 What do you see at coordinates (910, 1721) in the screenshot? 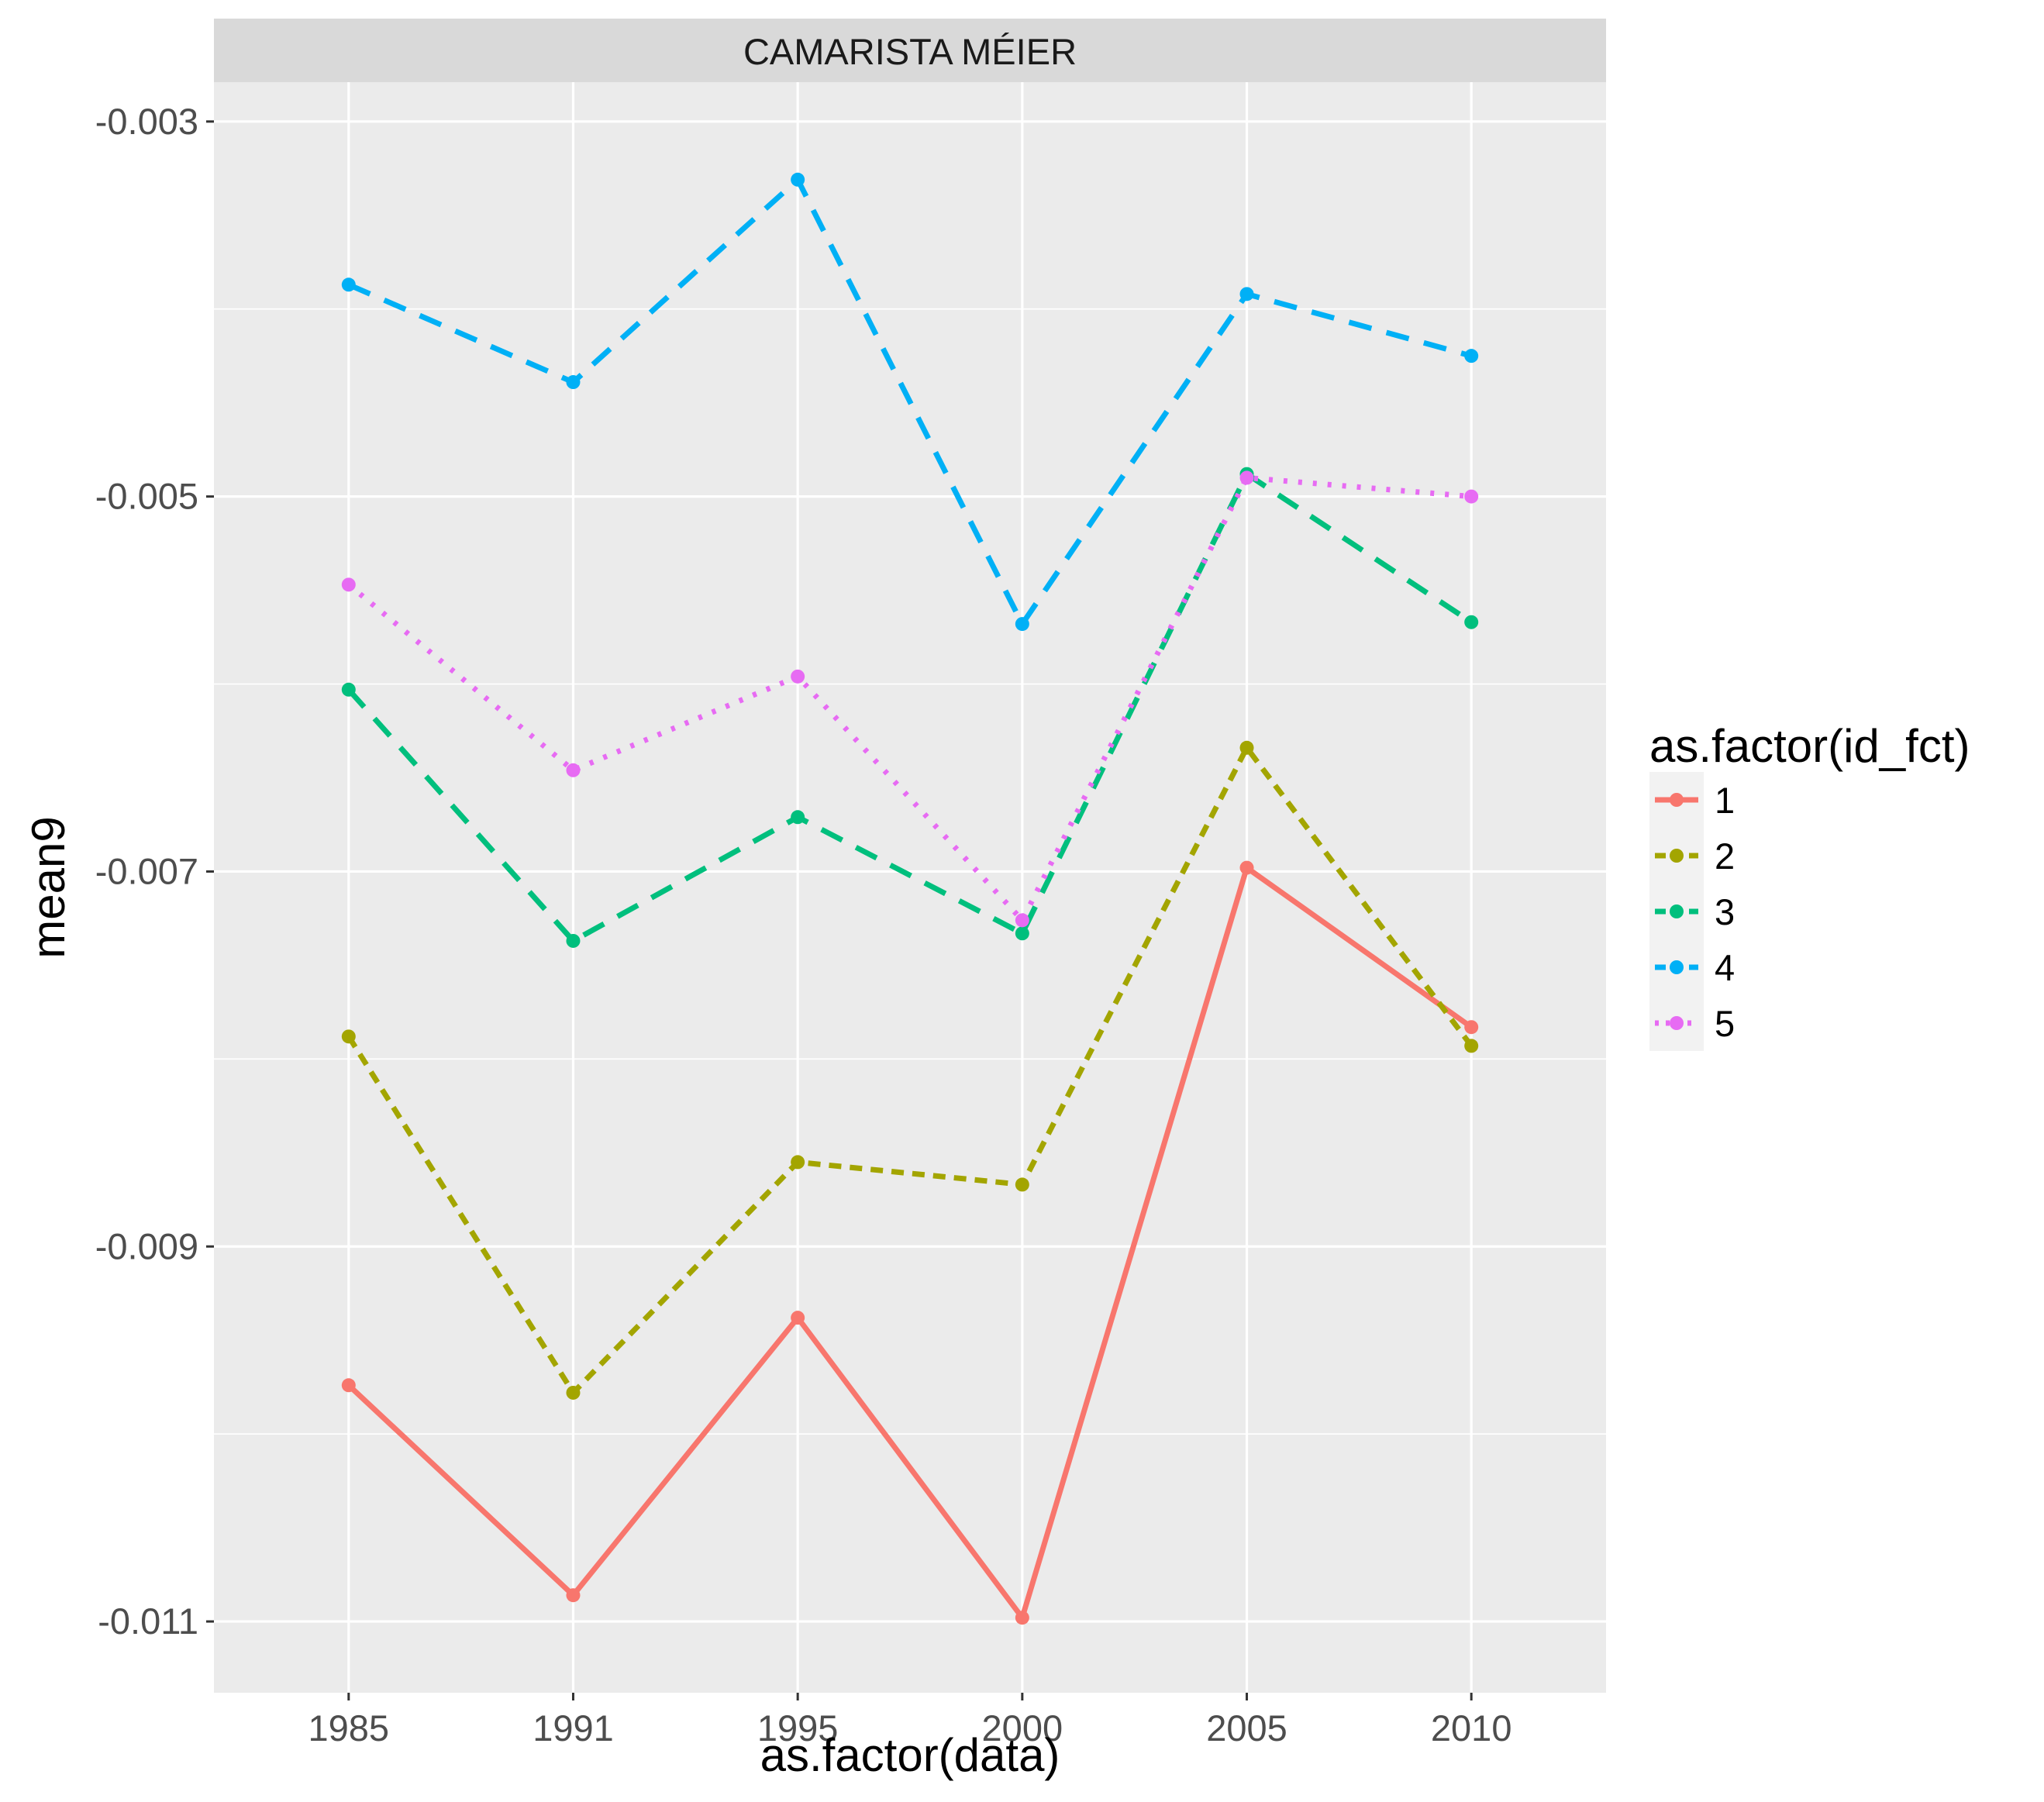
I see `x-axis: 1985 1991 1995 2000 2005 2010` at bounding box center [910, 1721].